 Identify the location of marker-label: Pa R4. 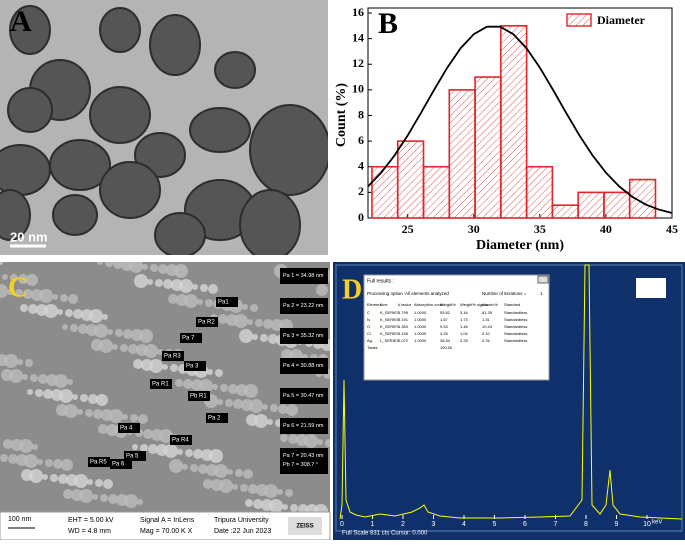
(180, 441).